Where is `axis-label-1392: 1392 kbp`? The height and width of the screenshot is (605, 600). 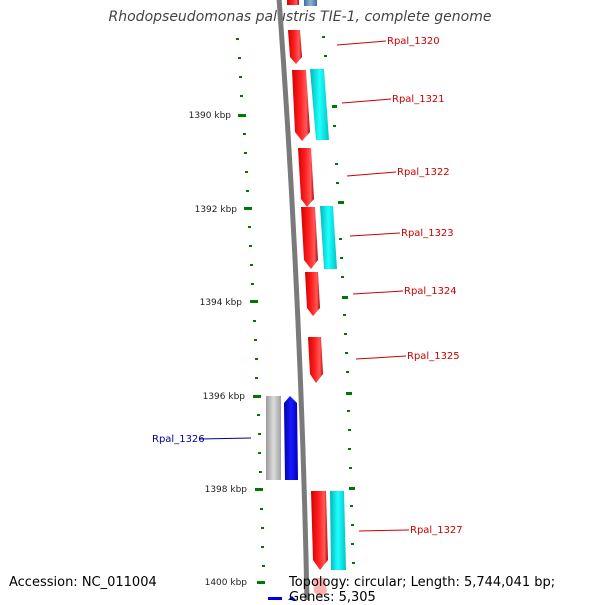 axis-label-1392: 1392 kbp is located at coordinates (216, 210).